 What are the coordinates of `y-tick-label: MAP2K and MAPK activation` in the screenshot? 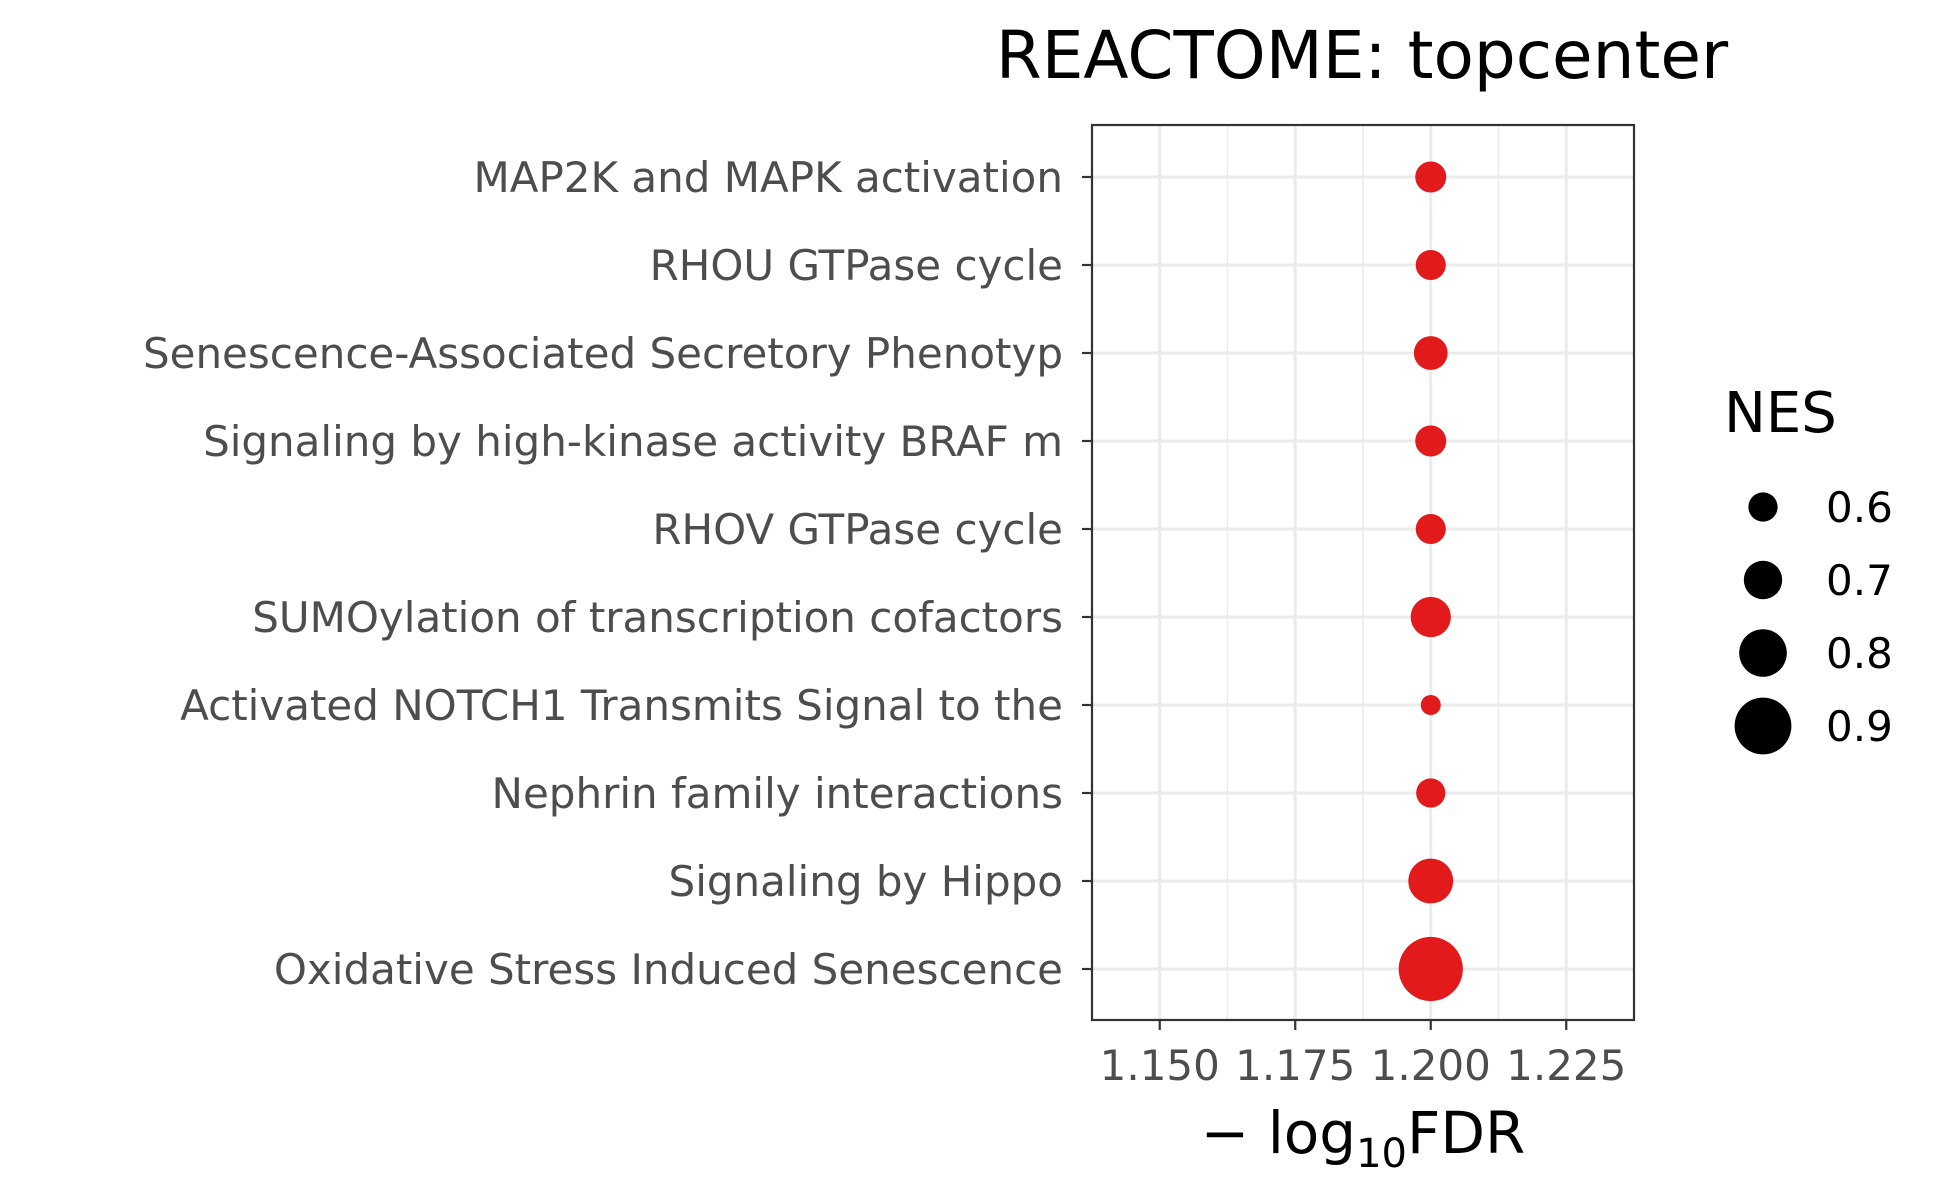 It's located at (768, 177).